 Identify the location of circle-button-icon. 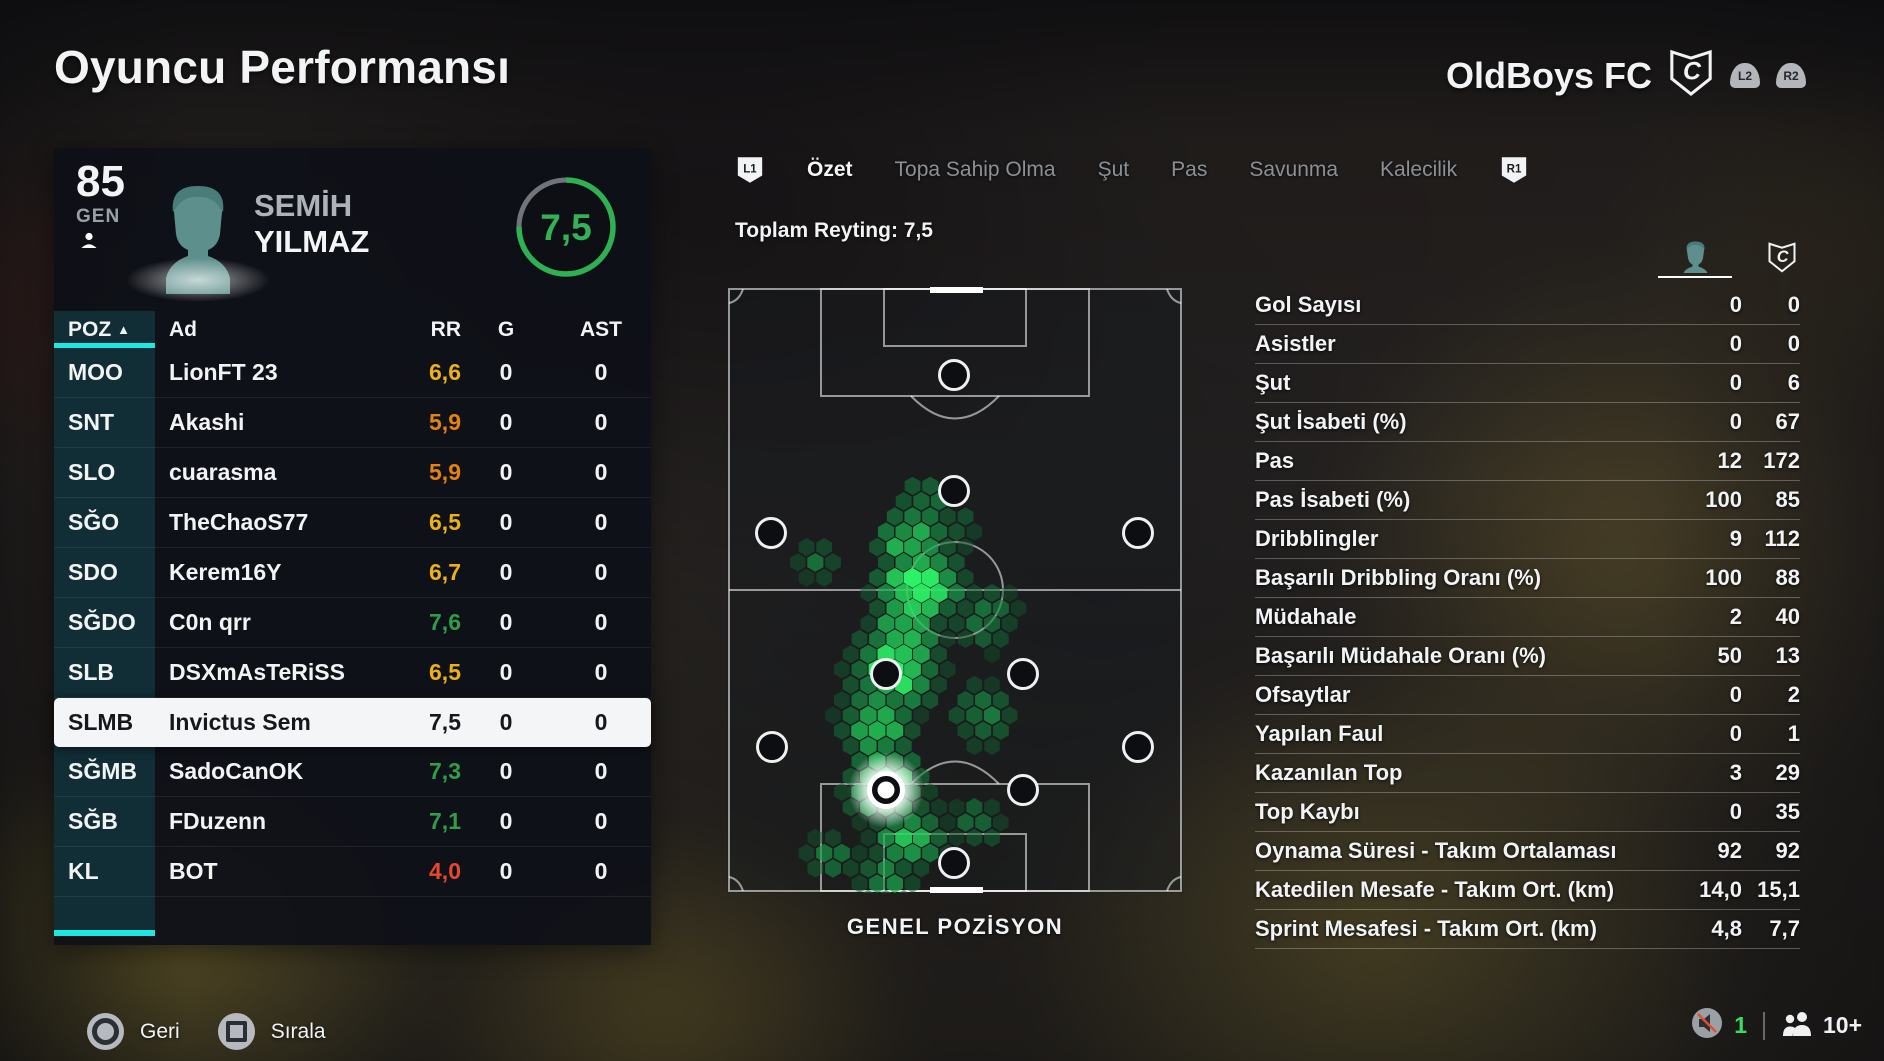
(105, 1031).